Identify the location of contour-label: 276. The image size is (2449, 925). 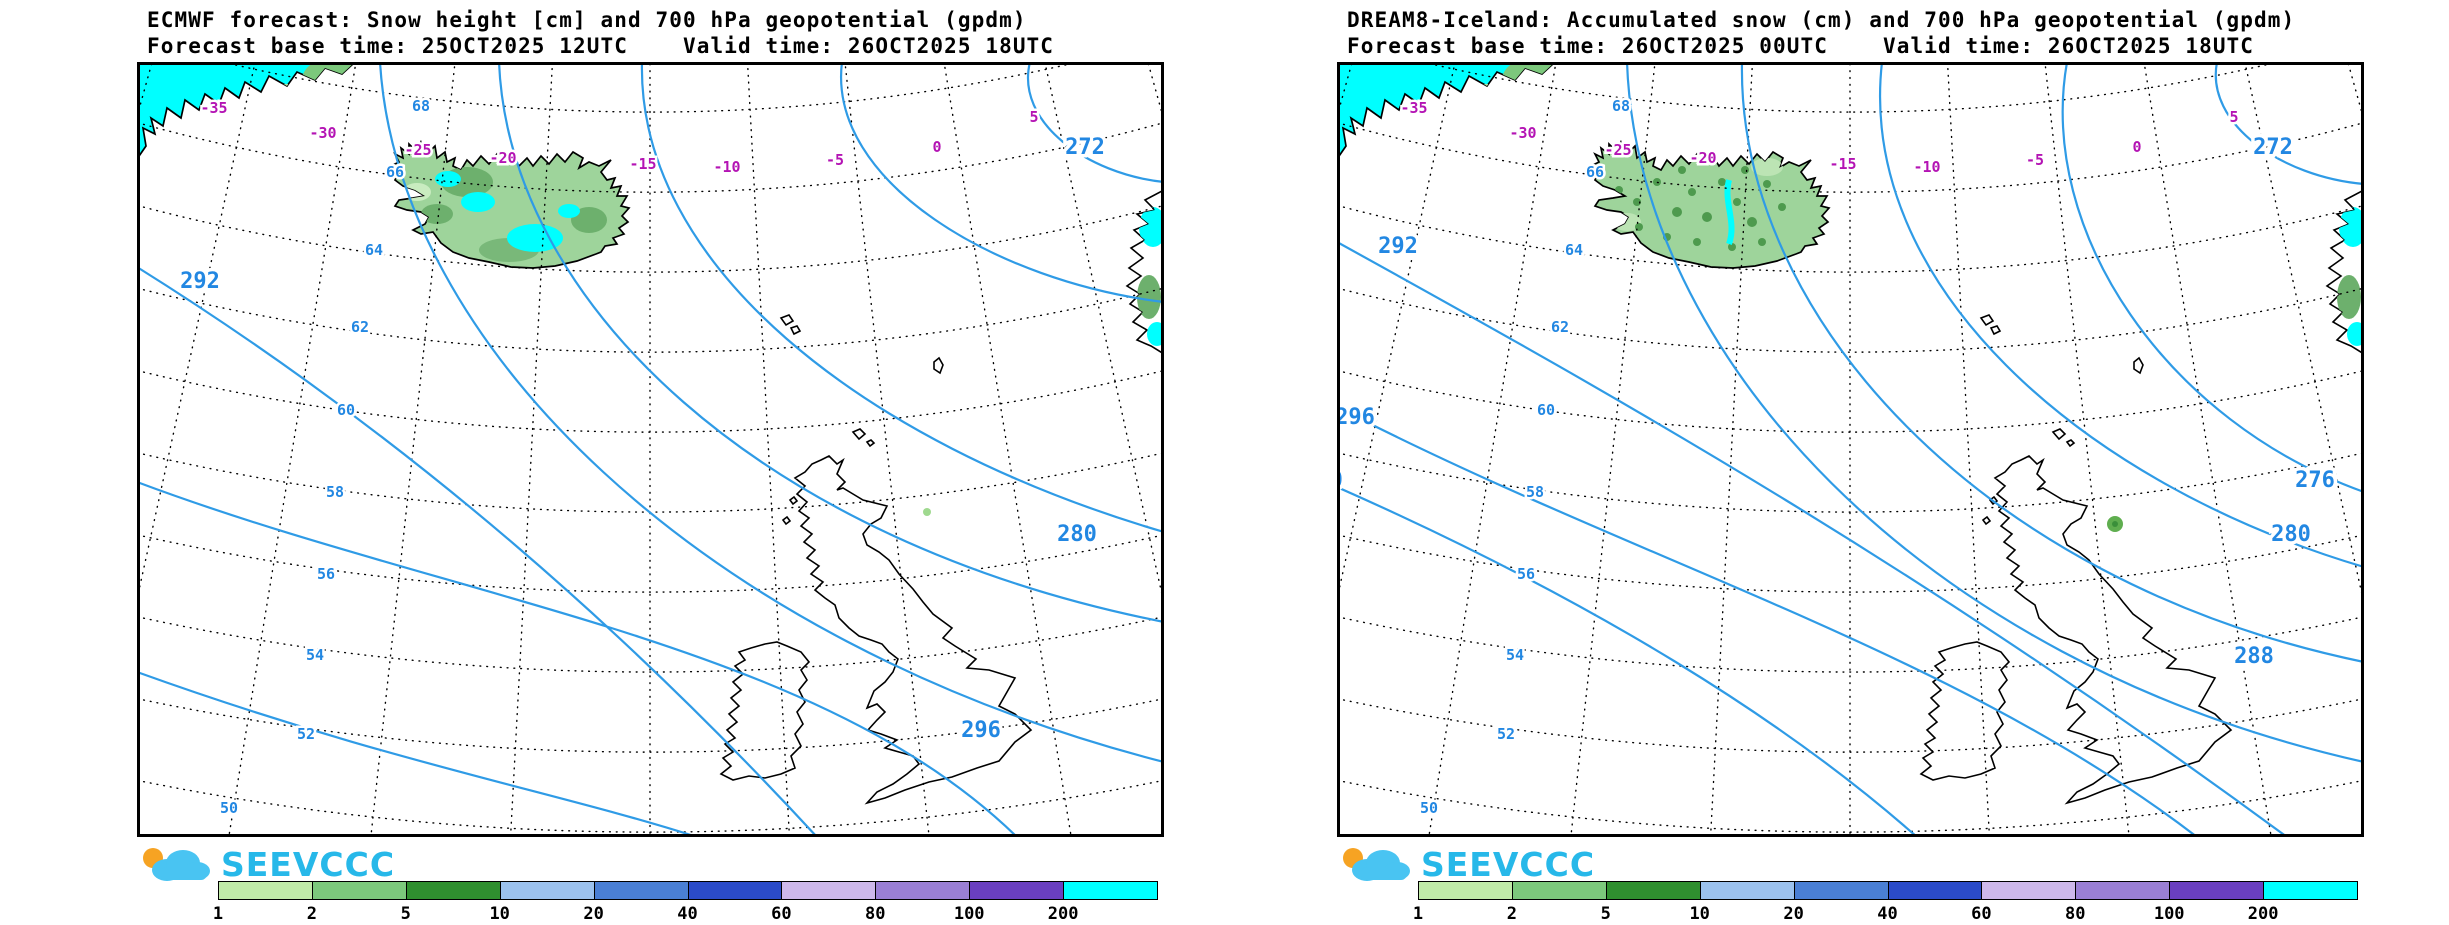
(2315, 480).